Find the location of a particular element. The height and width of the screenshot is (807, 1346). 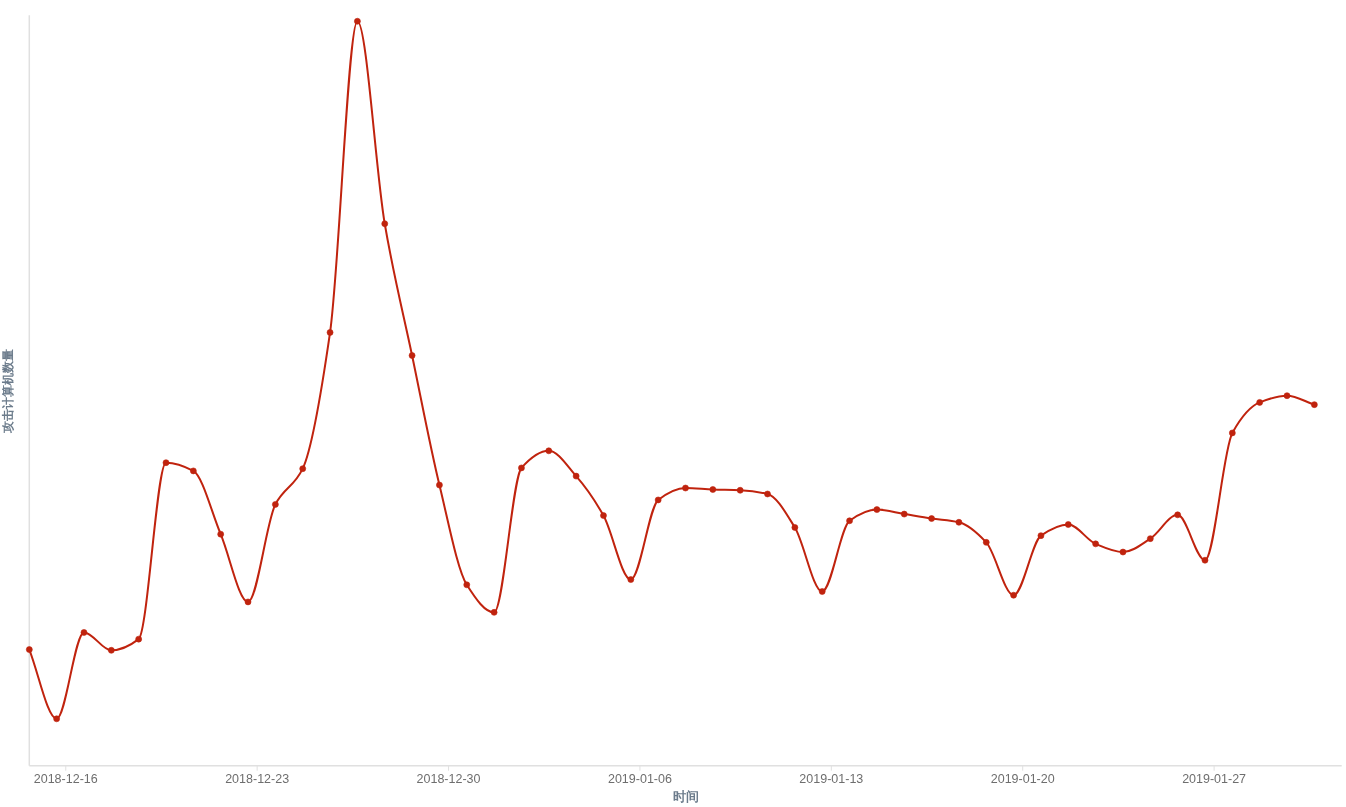

x-axis-title: 时间 is located at coordinates (685, 797).